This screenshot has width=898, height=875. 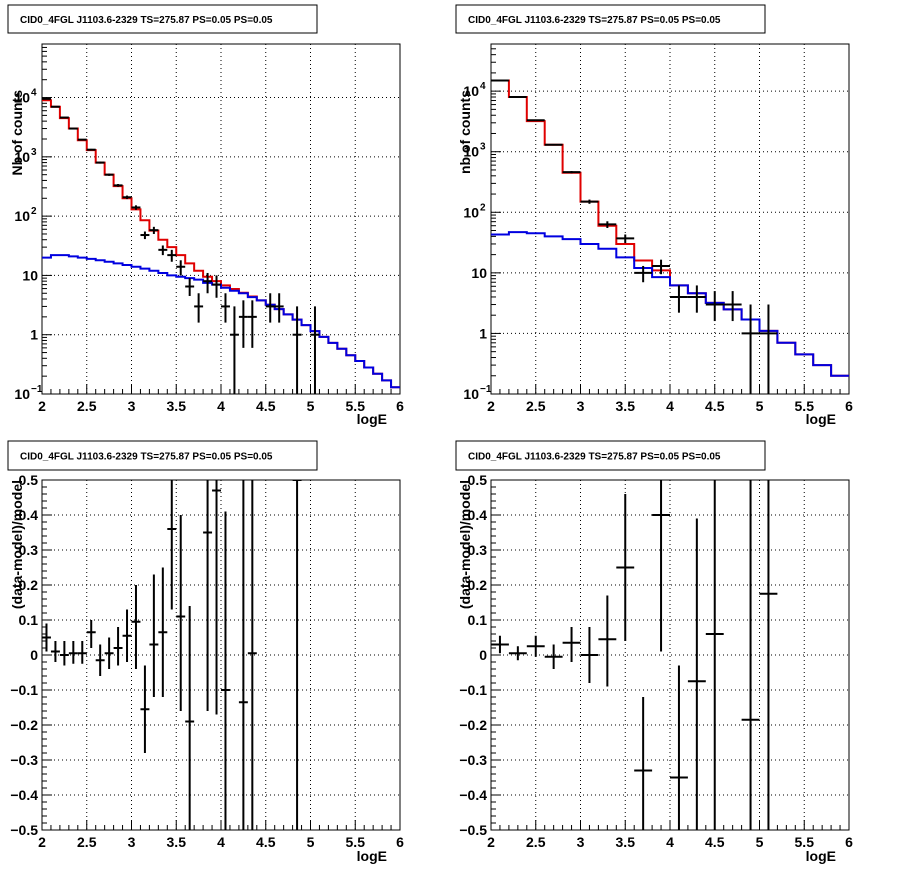 What do you see at coordinates (87, 406) in the screenshot?
I see `x-tick-label: 2.5` at bounding box center [87, 406].